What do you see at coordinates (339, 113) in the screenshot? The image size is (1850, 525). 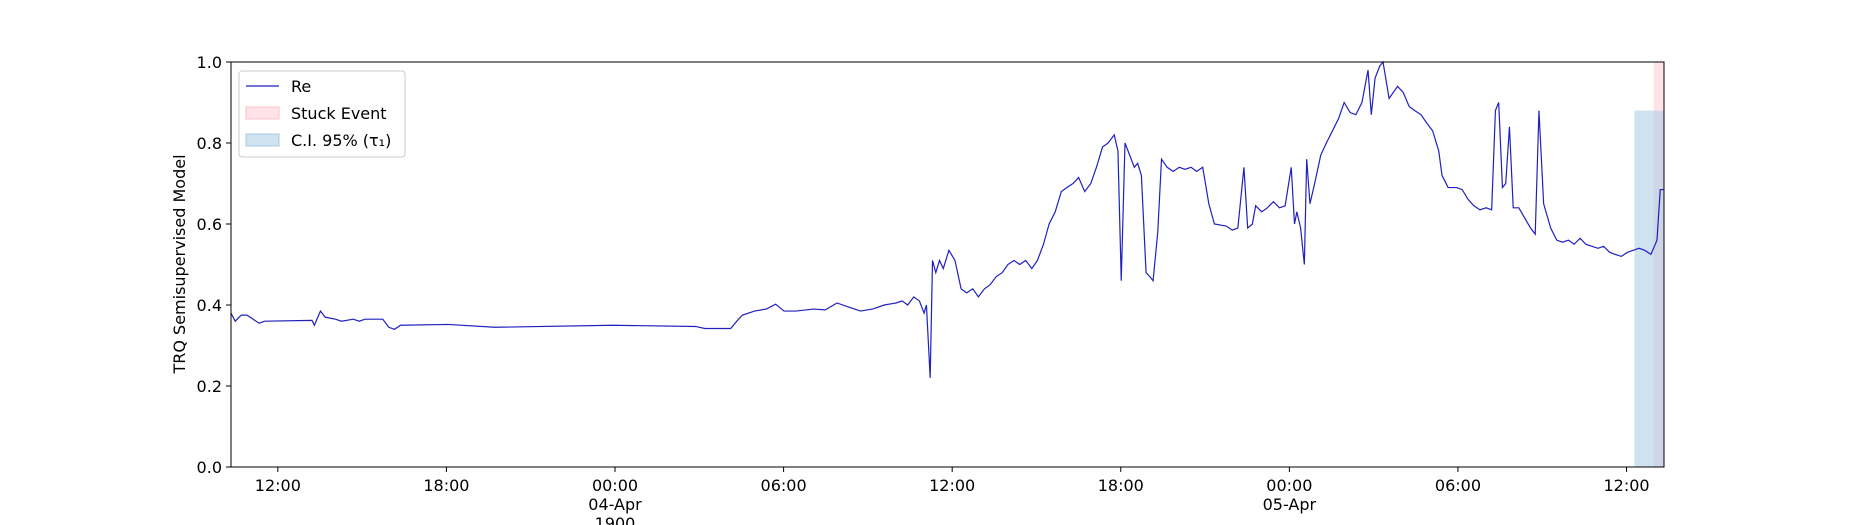 I see `legend-label: Stuck Event` at bounding box center [339, 113].